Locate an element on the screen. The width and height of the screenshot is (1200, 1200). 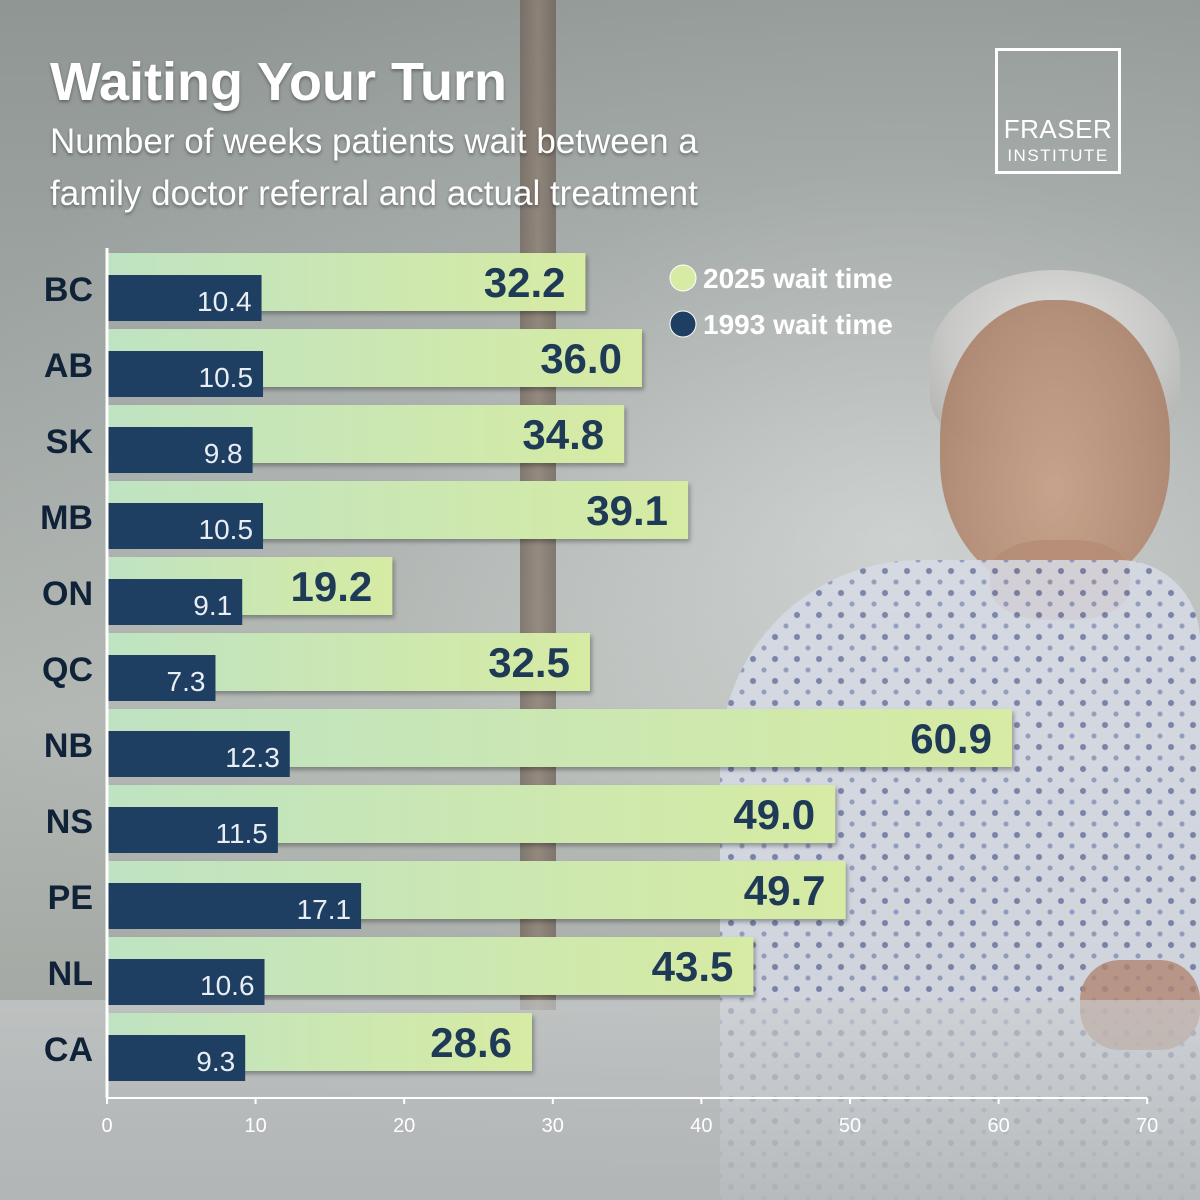
fraser-institute-logo: FRASER INSTITUTE is located at coordinates (1058, 111).